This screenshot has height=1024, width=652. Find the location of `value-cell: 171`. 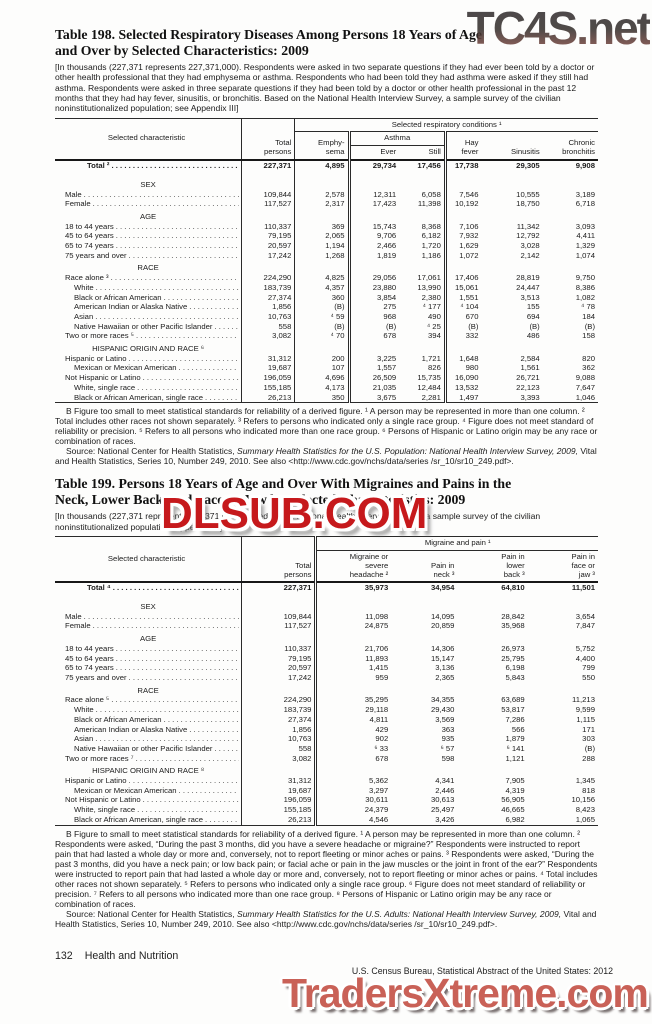

value-cell: 171 is located at coordinates (588, 729).